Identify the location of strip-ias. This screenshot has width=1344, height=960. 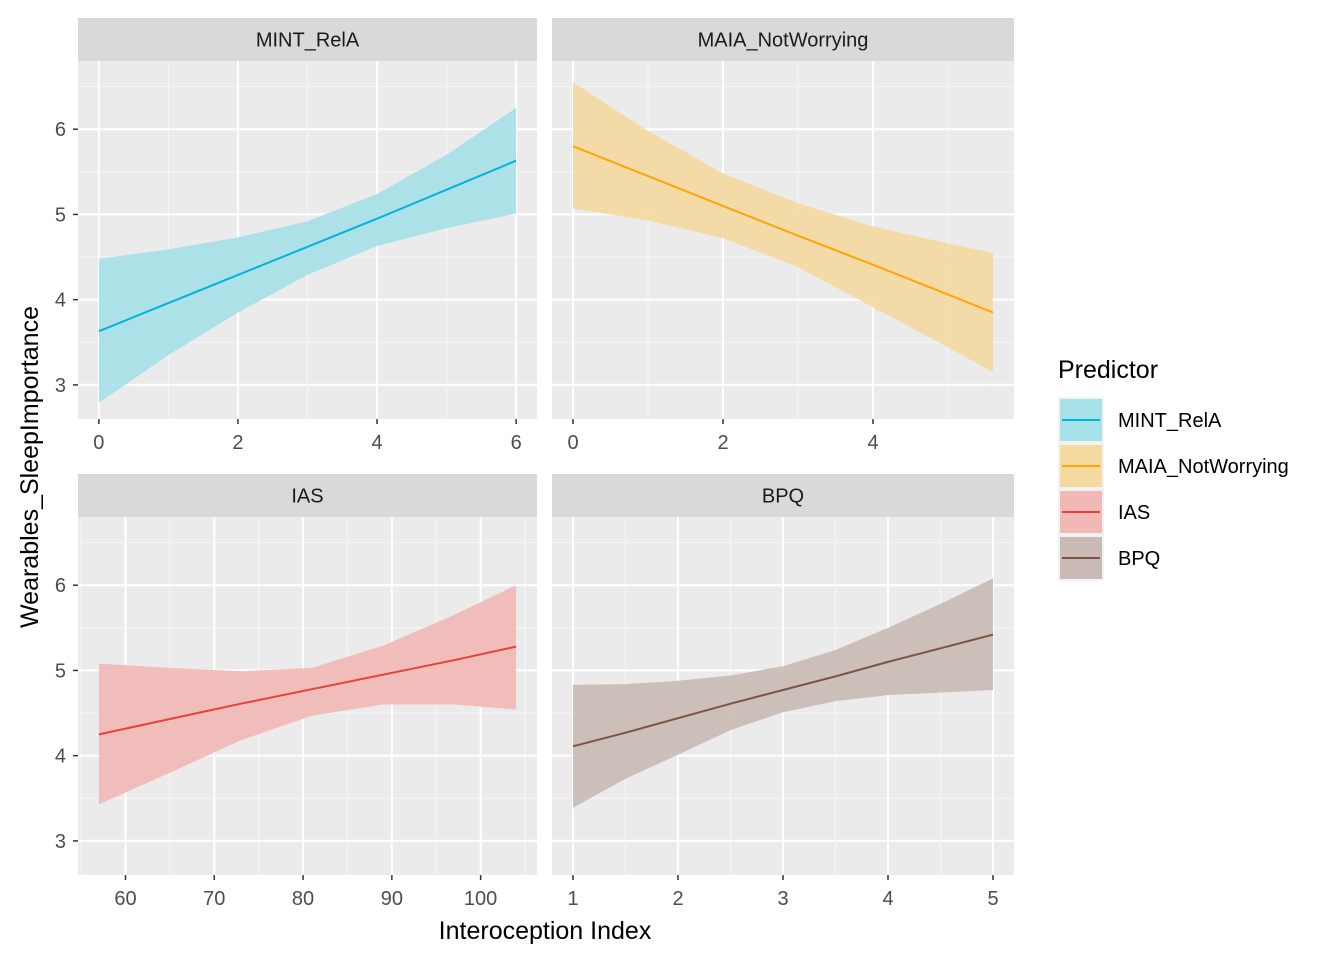
(307, 495).